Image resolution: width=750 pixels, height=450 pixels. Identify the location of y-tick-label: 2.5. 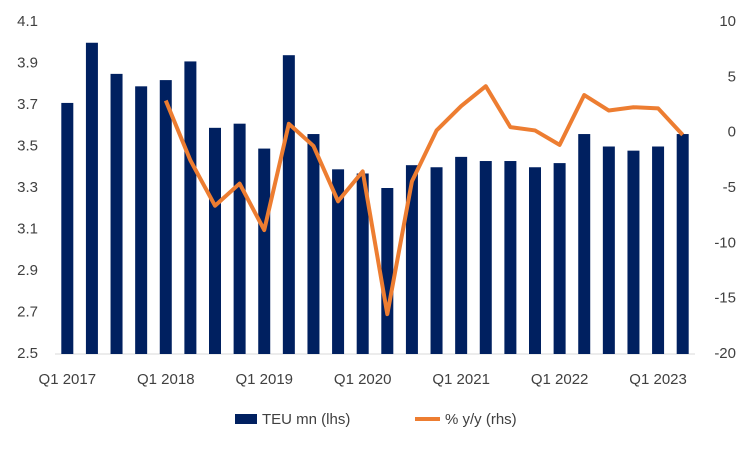
(27, 353).